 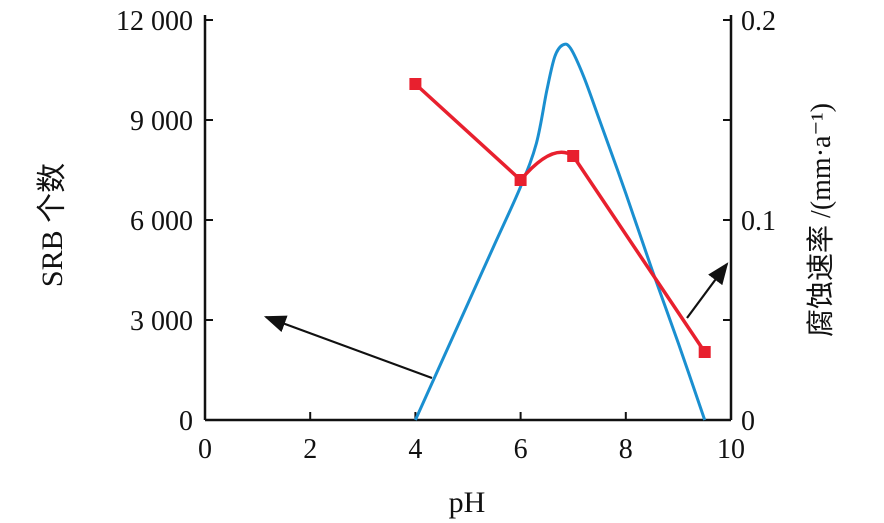 I want to click on x-tick-label: 8, so click(x=626, y=449).